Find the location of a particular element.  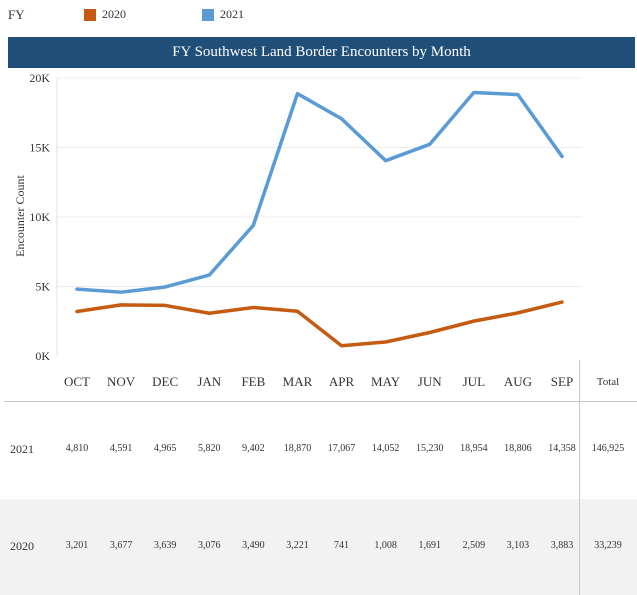

total-header: Total is located at coordinates (608, 382).